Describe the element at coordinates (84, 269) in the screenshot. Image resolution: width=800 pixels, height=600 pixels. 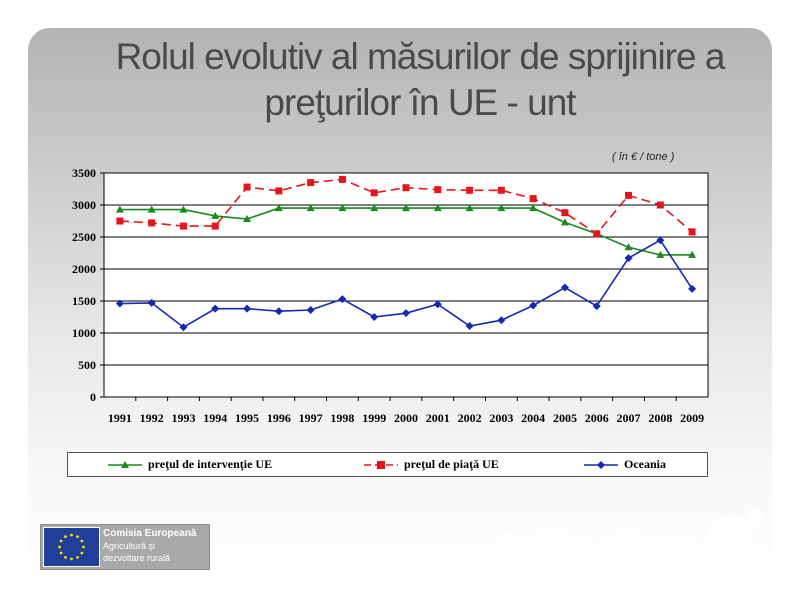
I see `y-tick-label-2000: 2000` at that location.